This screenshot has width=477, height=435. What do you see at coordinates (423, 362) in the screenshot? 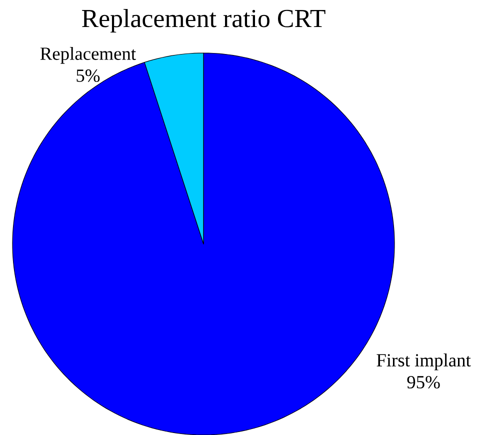
I see `slice-label: First implant` at bounding box center [423, 362].